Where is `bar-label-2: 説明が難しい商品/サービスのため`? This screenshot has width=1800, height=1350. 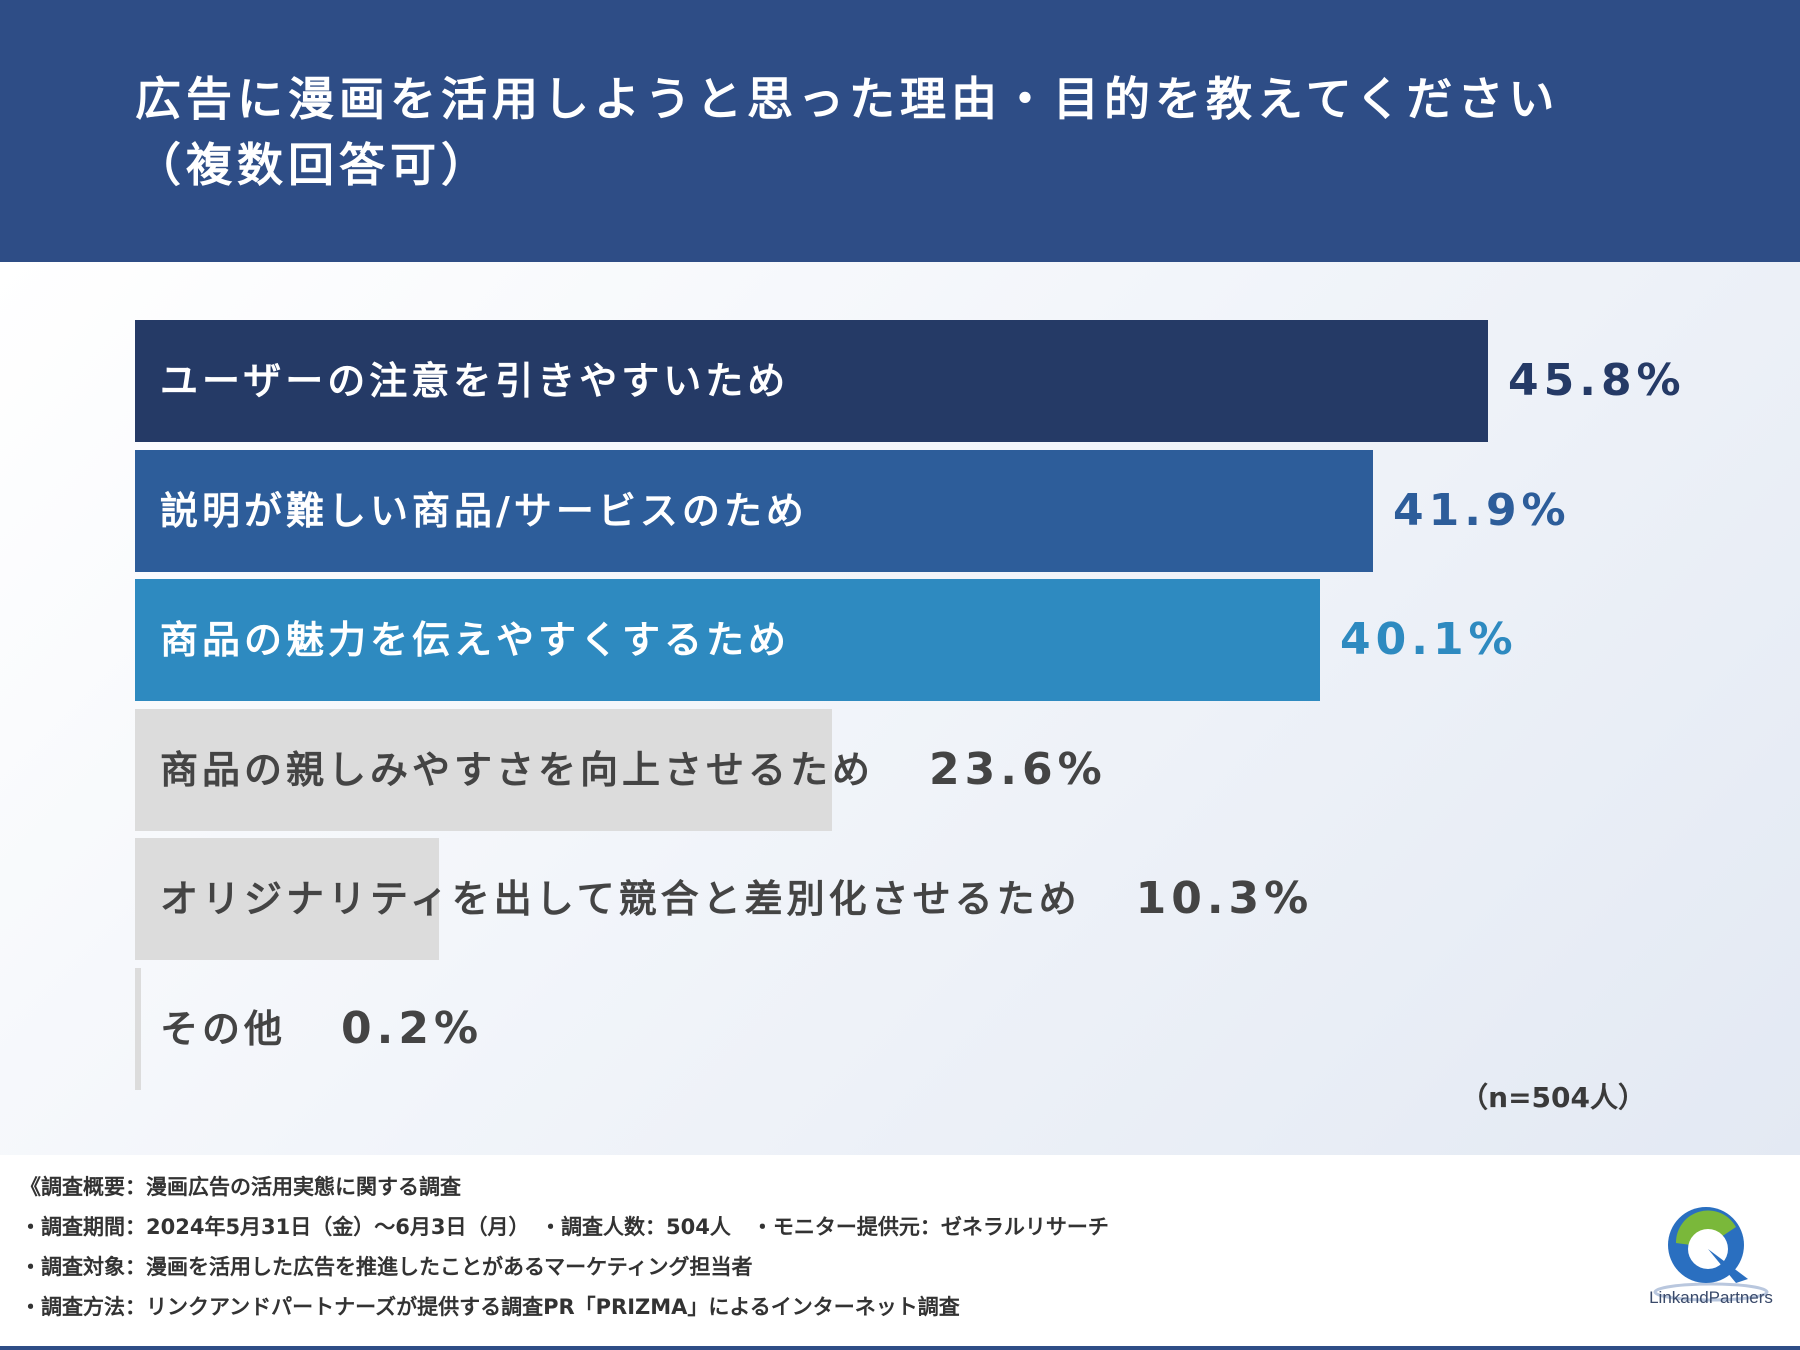
bar-label-2: 説明が難しい商品/サービスのため is located at coordinates (484, 511).